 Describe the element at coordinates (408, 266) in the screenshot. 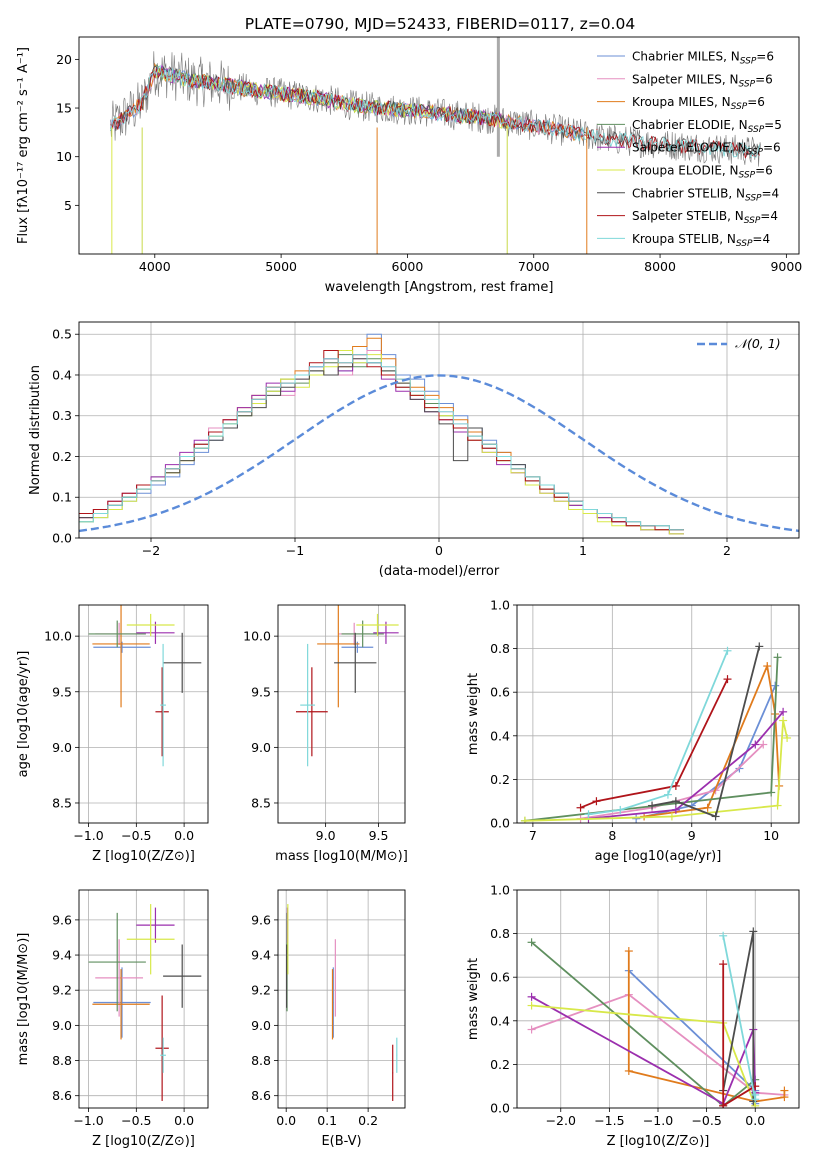

I see `x-tick-label: 6000` at that location.